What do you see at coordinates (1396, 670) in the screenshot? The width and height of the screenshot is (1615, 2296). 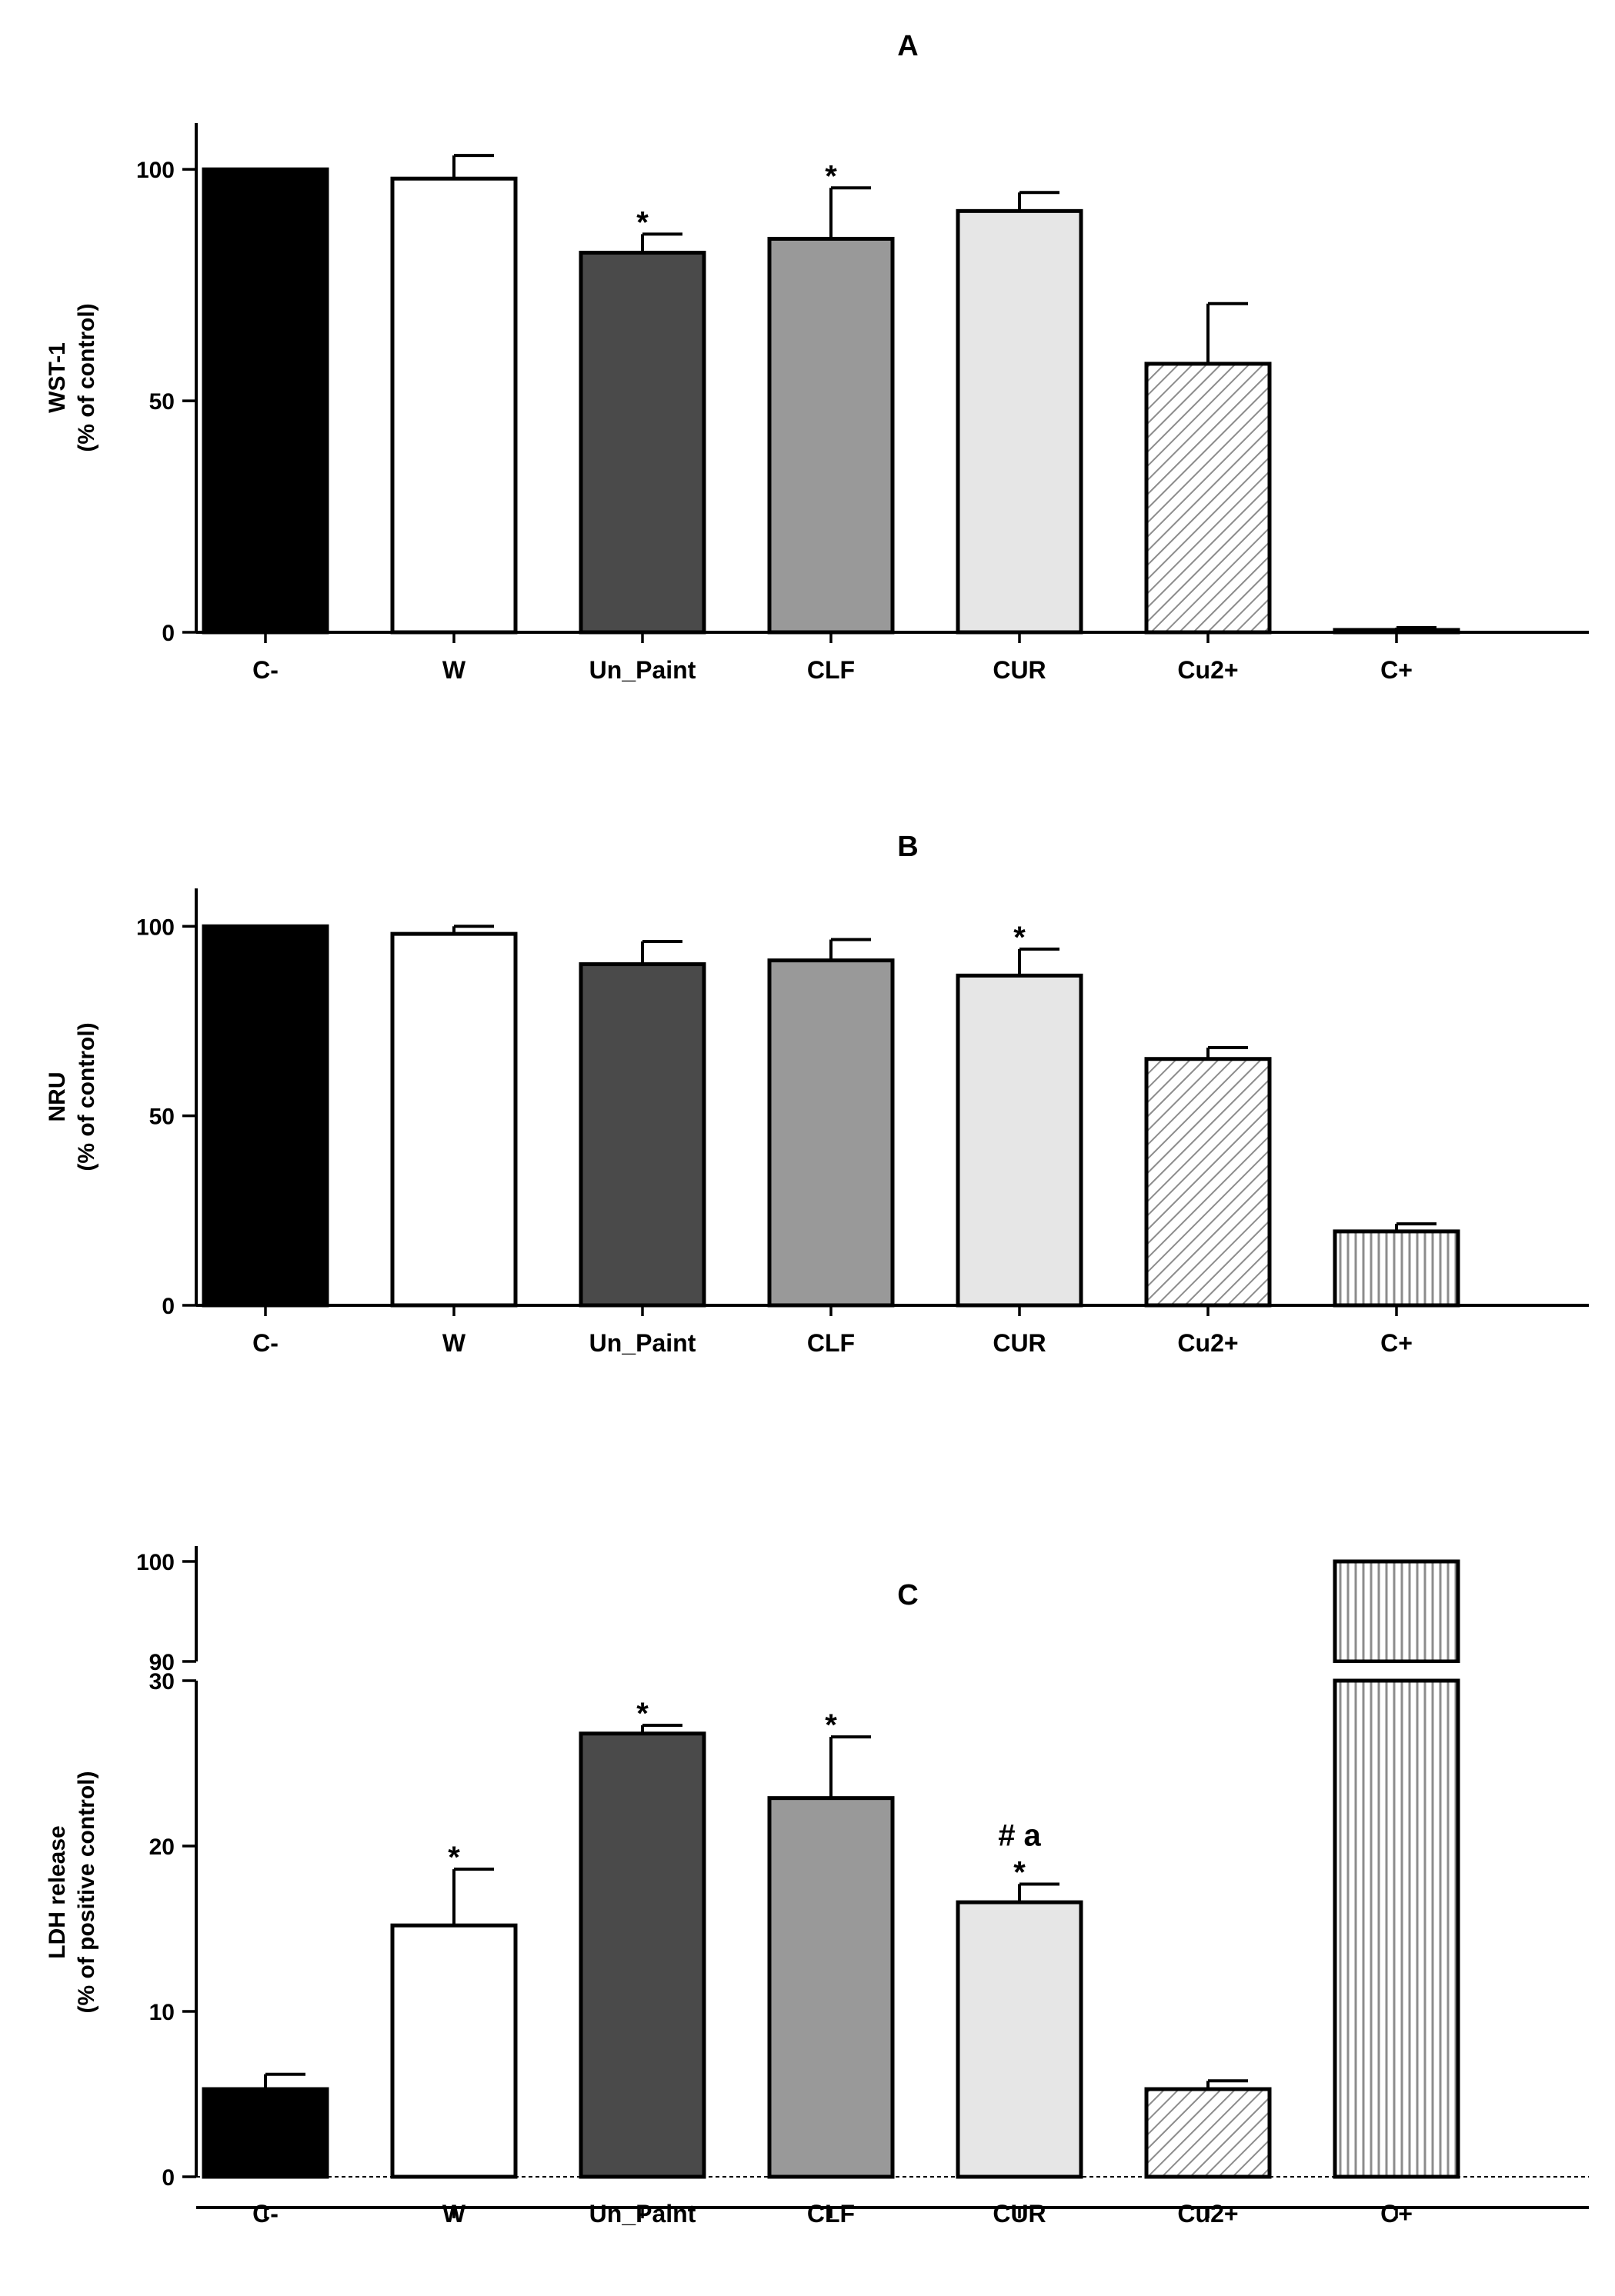 I see `panel-a-category-label-c: C+` at bounding box center [1396, 670].